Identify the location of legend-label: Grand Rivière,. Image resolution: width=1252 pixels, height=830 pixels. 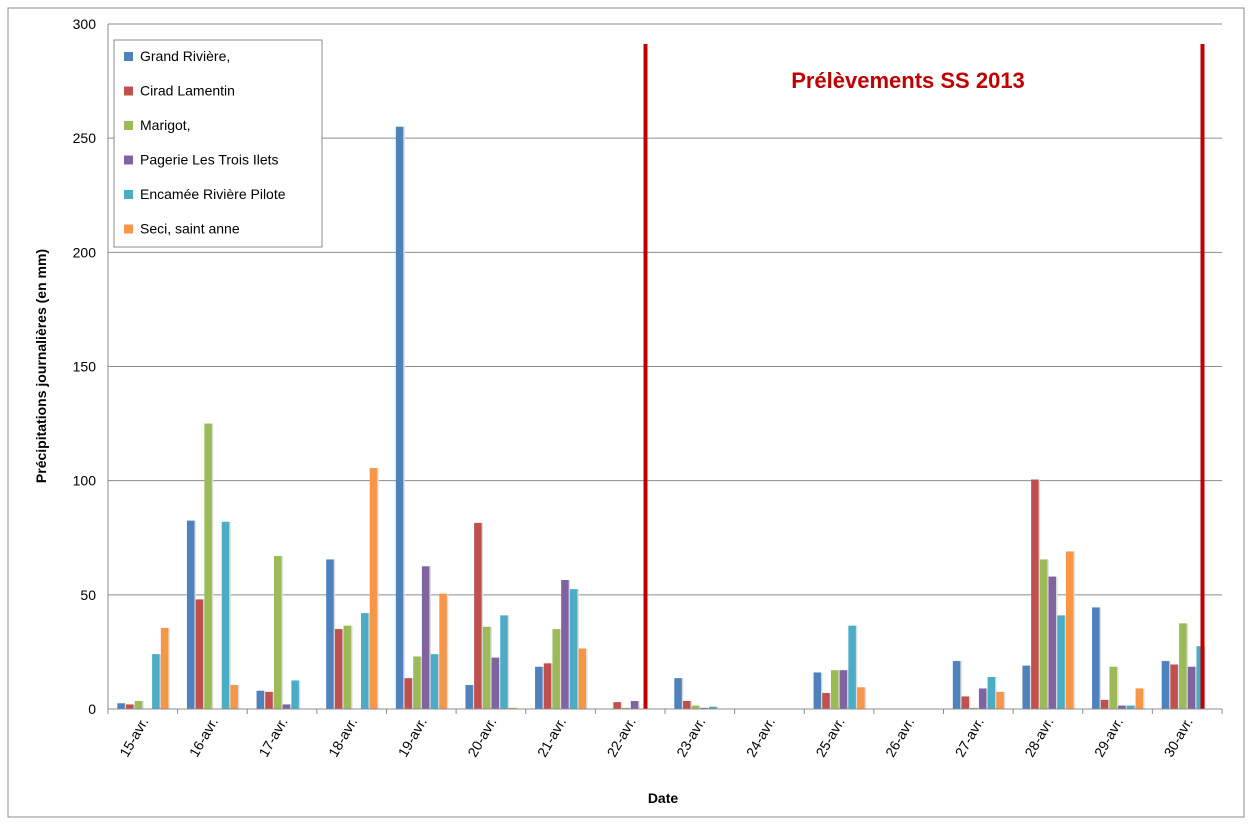
(185, 56).